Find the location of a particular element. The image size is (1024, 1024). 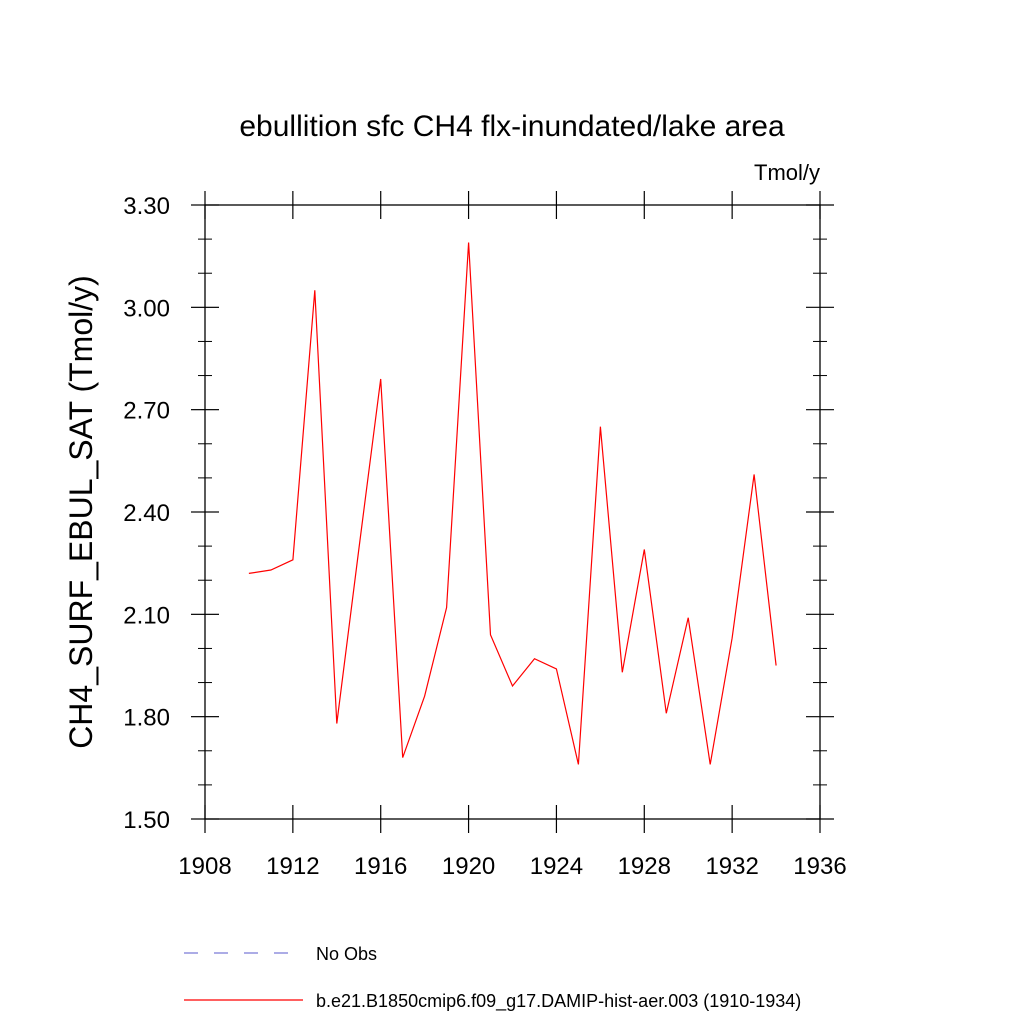

x-tick-label: 1912 is located at coordinates (292, 866).